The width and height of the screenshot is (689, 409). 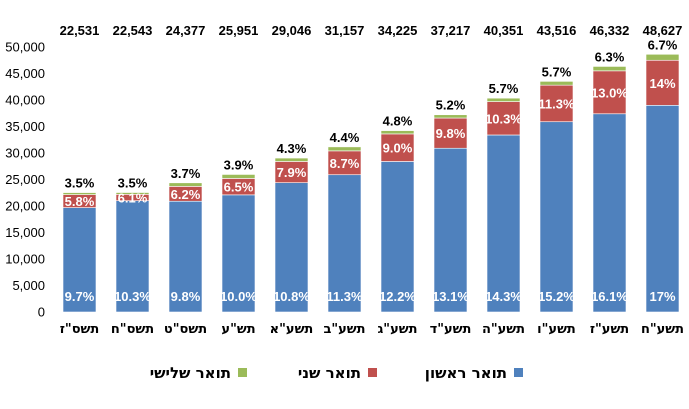 I want to click on bar-value-label: 3.7%, so click(x=186, y=173).